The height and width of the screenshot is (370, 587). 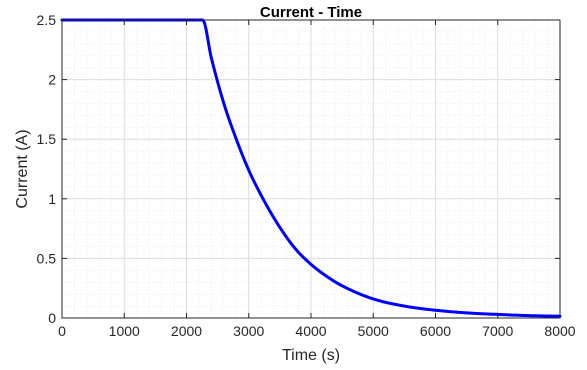 What do you see at coordinates (435, 331) in the screenshot?
I see `x-tick-label: 6000` at bounding box center [435, 331].